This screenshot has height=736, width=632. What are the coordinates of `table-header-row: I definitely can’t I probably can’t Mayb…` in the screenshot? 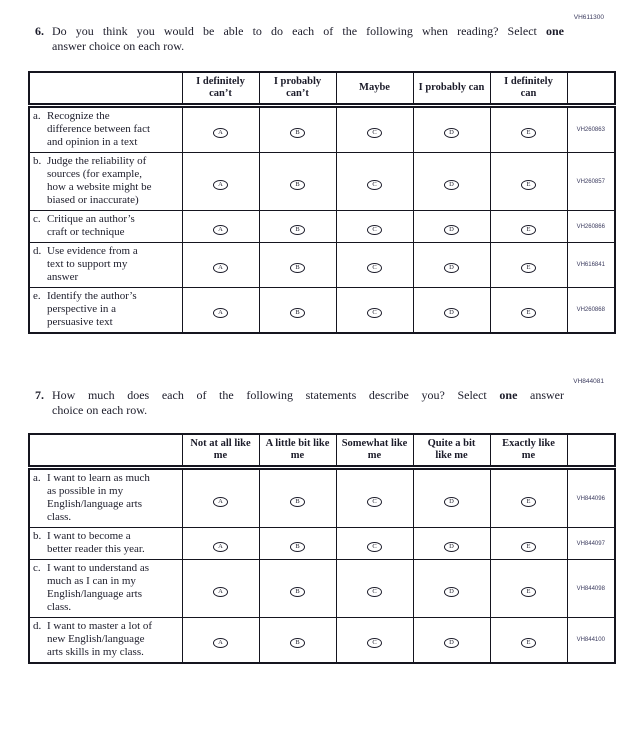 It's located at (322, 89).